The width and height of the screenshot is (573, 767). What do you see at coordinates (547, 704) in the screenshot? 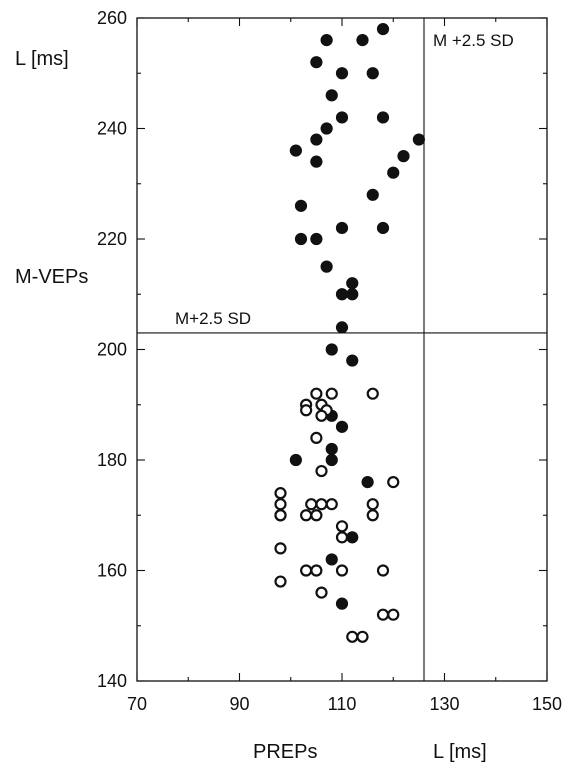
I see `x-tick-label: 150` at bounding box center [547, 704].